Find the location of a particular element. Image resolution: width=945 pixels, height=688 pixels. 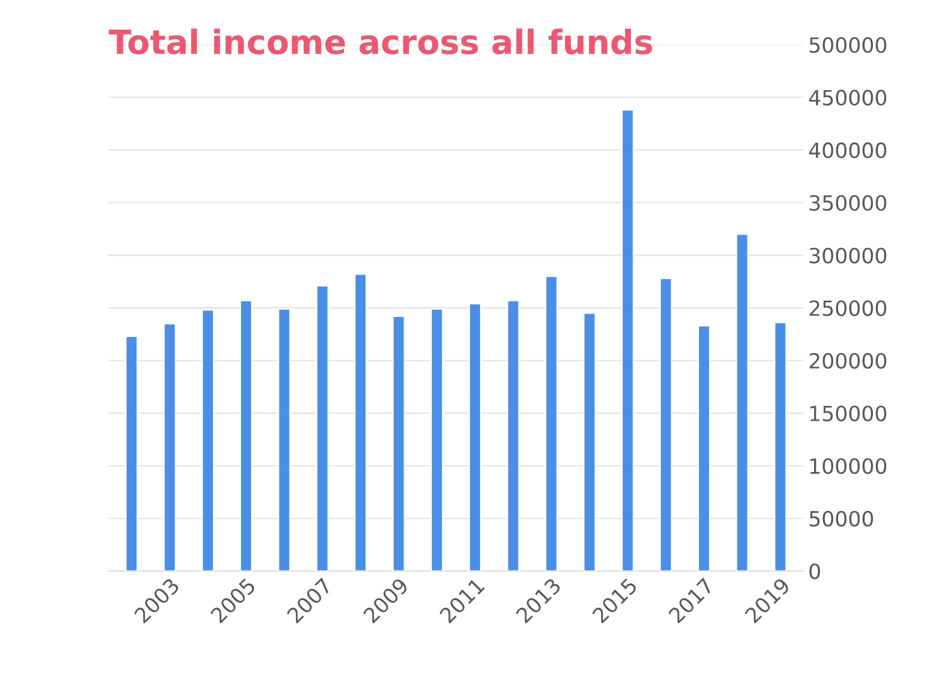

y-tick-label: 150000 is located at coordinates (848, 414).